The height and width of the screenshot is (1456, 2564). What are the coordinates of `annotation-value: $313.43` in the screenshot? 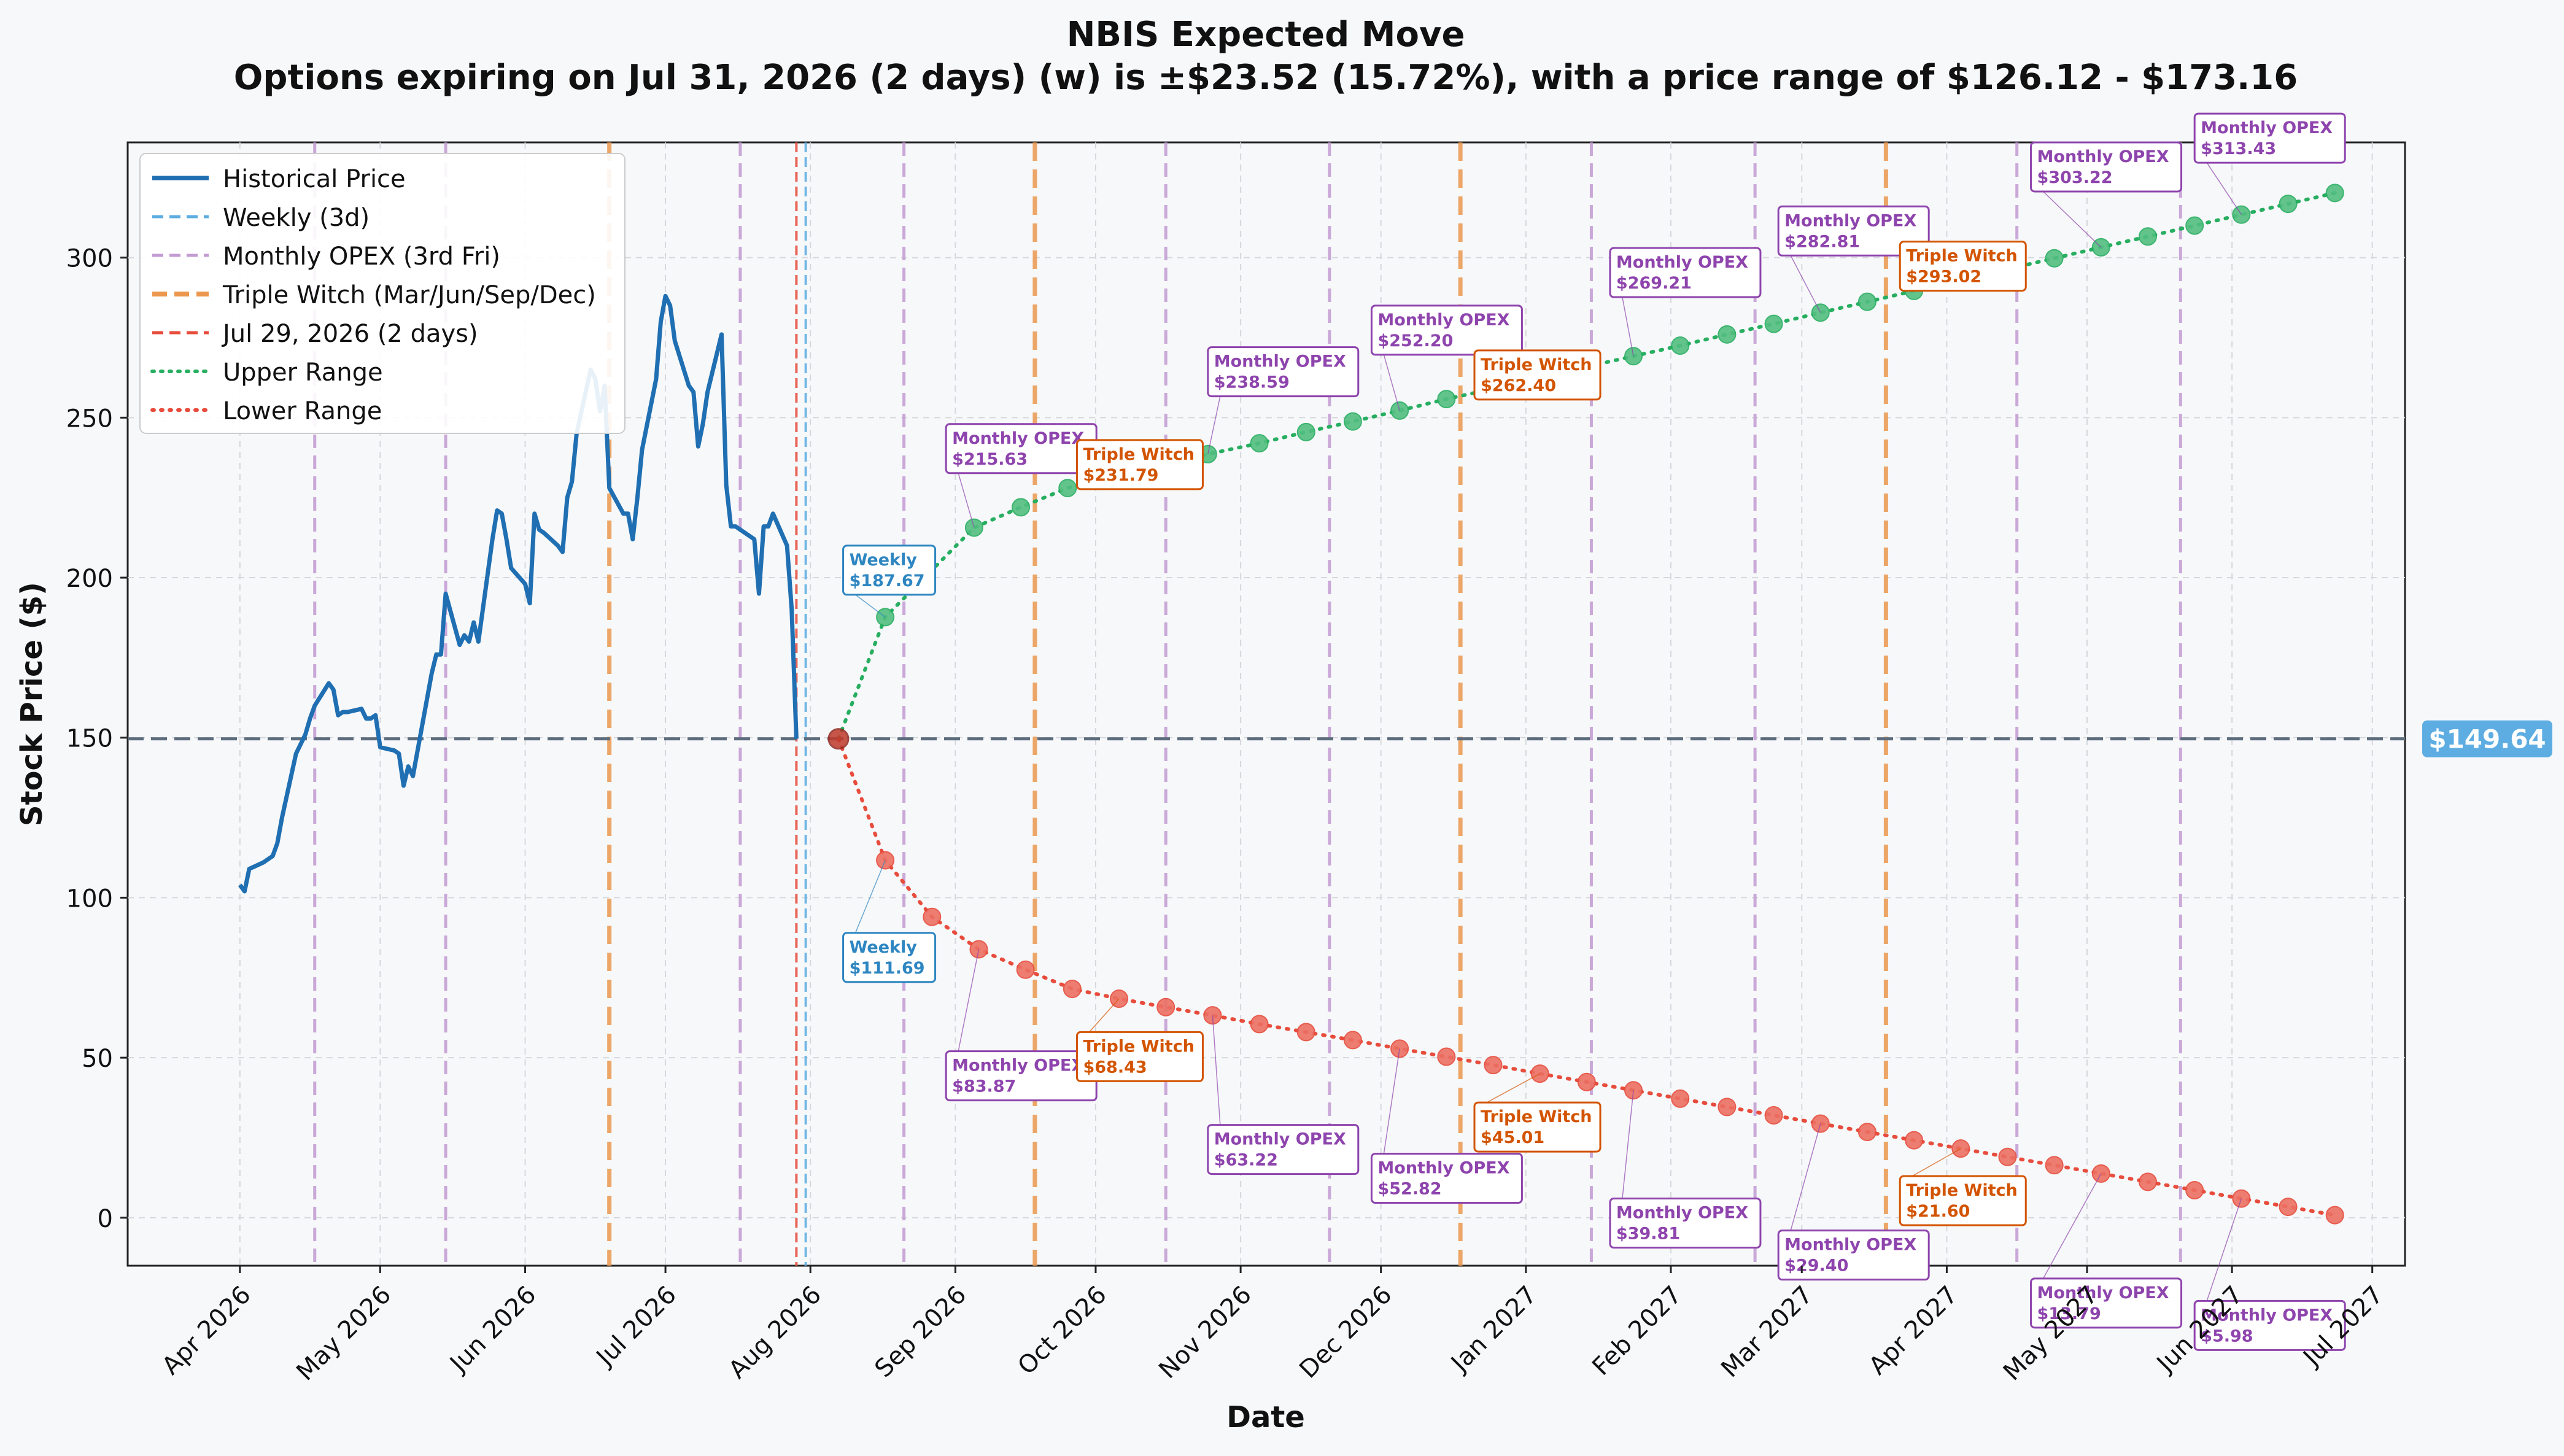 It's located at (2239, 148).